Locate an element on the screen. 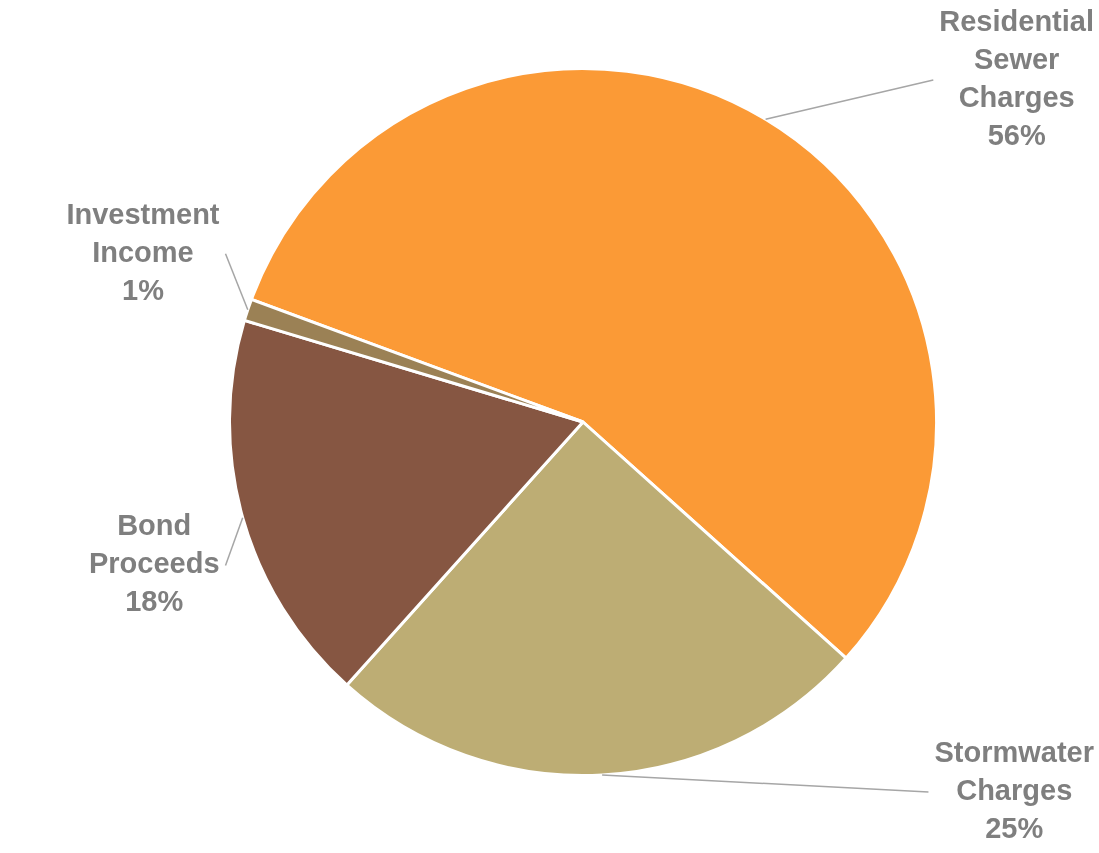 This screenshot has height=853, width=1099. data-label: 18% is located at coordinates (154, 601).